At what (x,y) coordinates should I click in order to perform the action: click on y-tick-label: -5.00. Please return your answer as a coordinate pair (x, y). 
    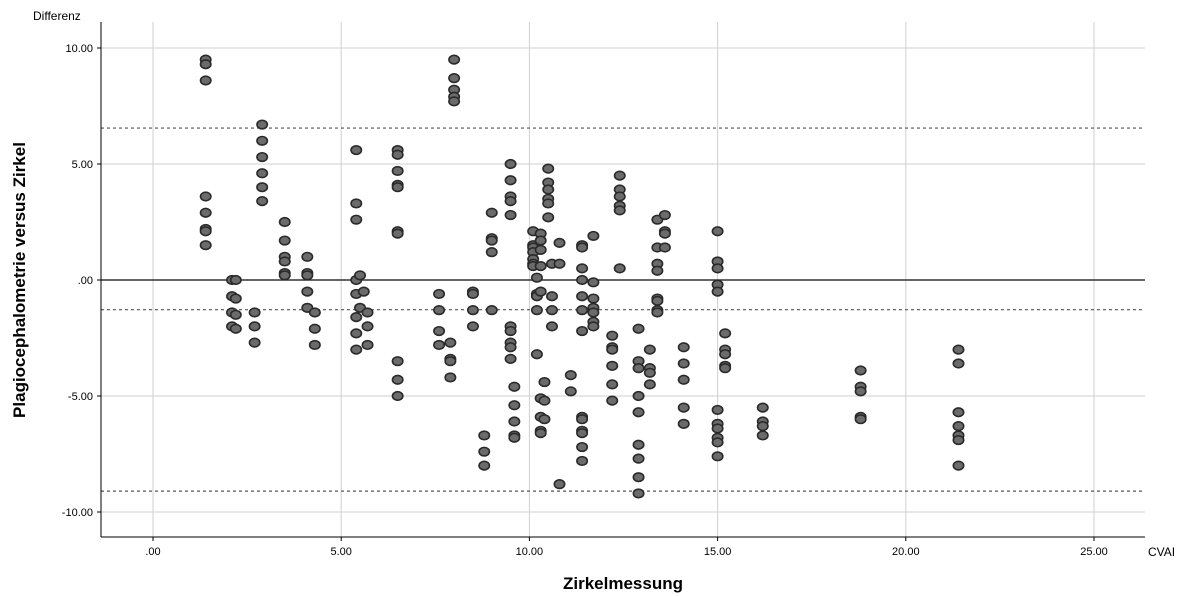
    Looking at the image, I should click on (80, 397).